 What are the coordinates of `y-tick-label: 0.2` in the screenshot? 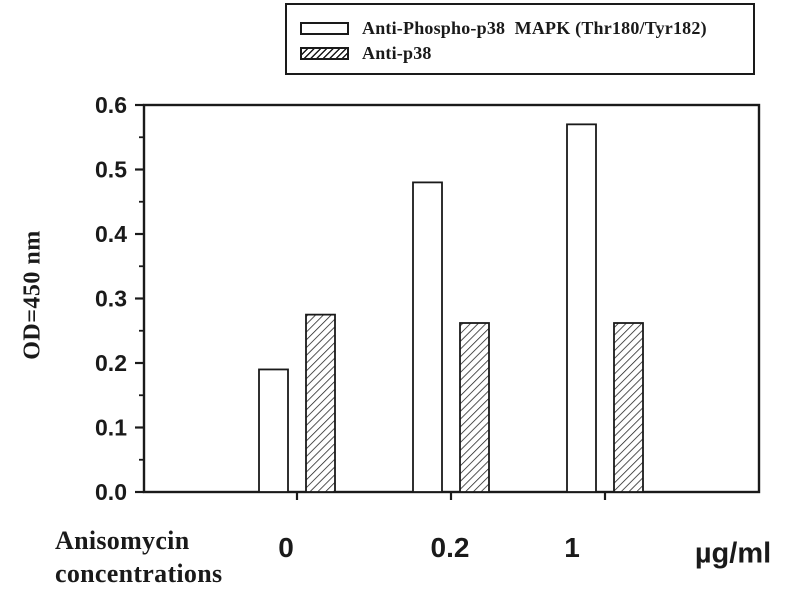 It's located at (111, 363).